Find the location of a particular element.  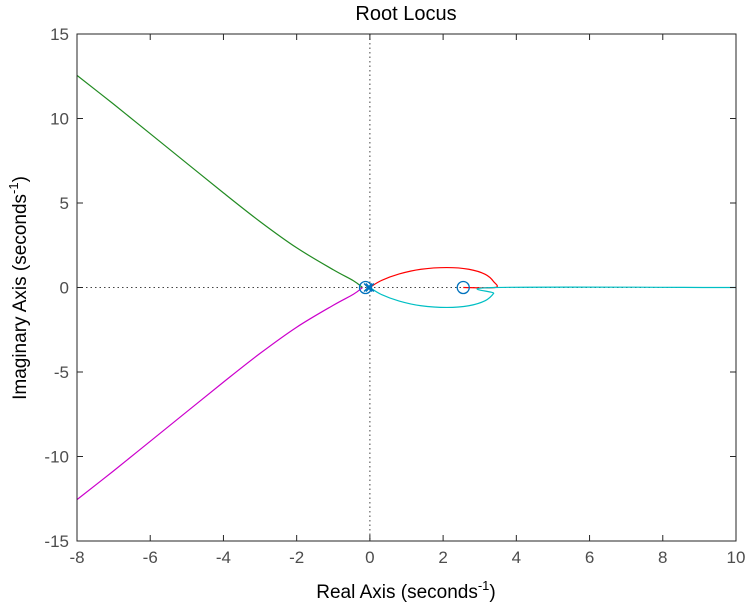

y-tick-label: -5 is located at coordinates (61, 372).